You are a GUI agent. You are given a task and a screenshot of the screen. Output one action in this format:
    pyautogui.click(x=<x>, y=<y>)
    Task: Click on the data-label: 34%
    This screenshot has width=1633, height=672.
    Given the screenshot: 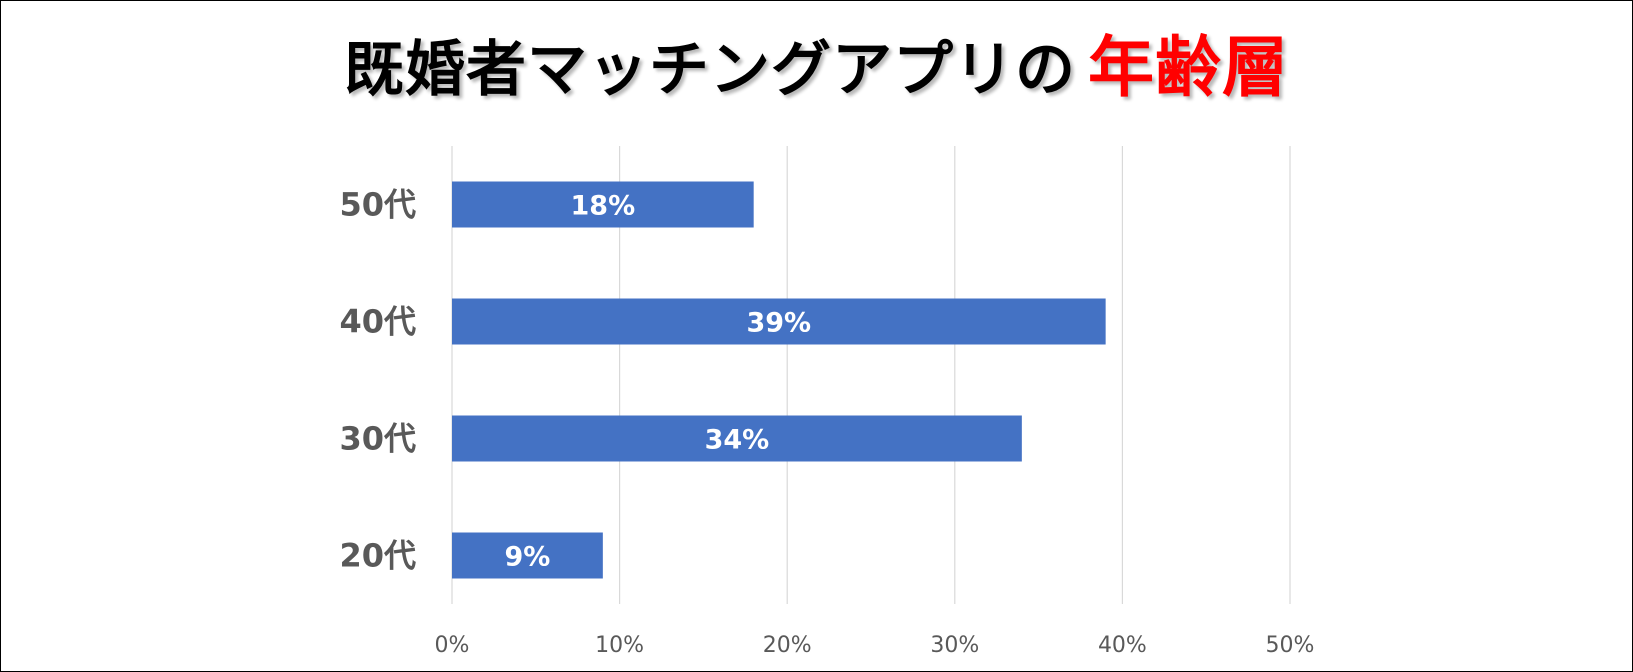 What is the action you would take?
    pyautogui.click(x=737, y=440)
    